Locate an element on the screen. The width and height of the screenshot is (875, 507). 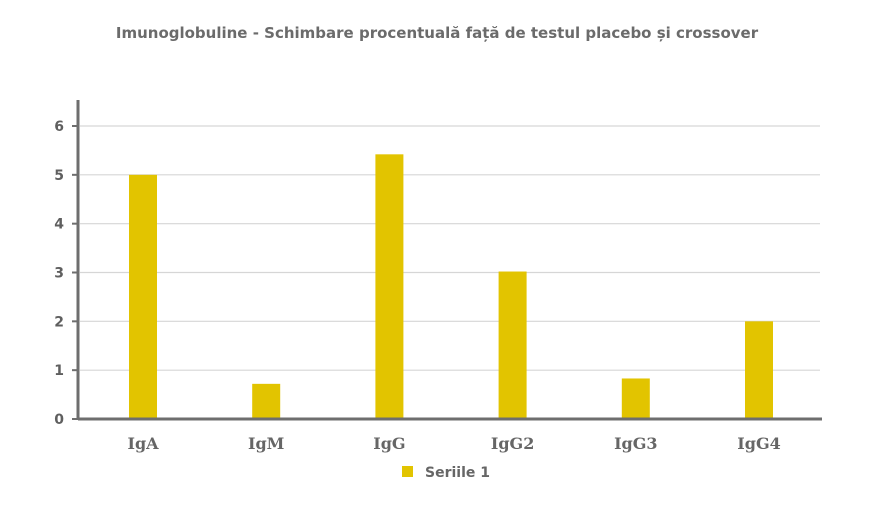
bar-igg is located at coordinates (389, 286).